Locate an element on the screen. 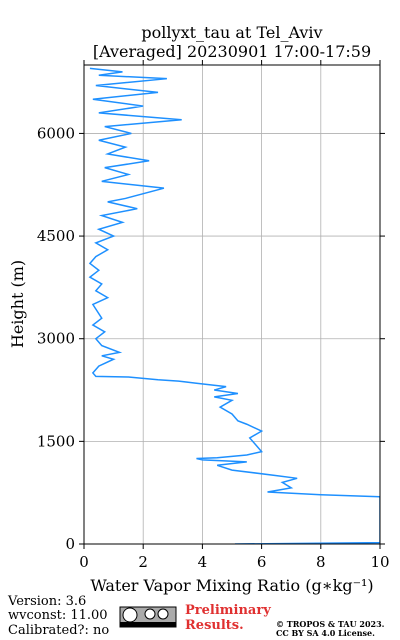 This screenshot has width=400, height=640. chart-title: pollyxt_tau at Tel_Aviv is located at coordinates (231, 32).